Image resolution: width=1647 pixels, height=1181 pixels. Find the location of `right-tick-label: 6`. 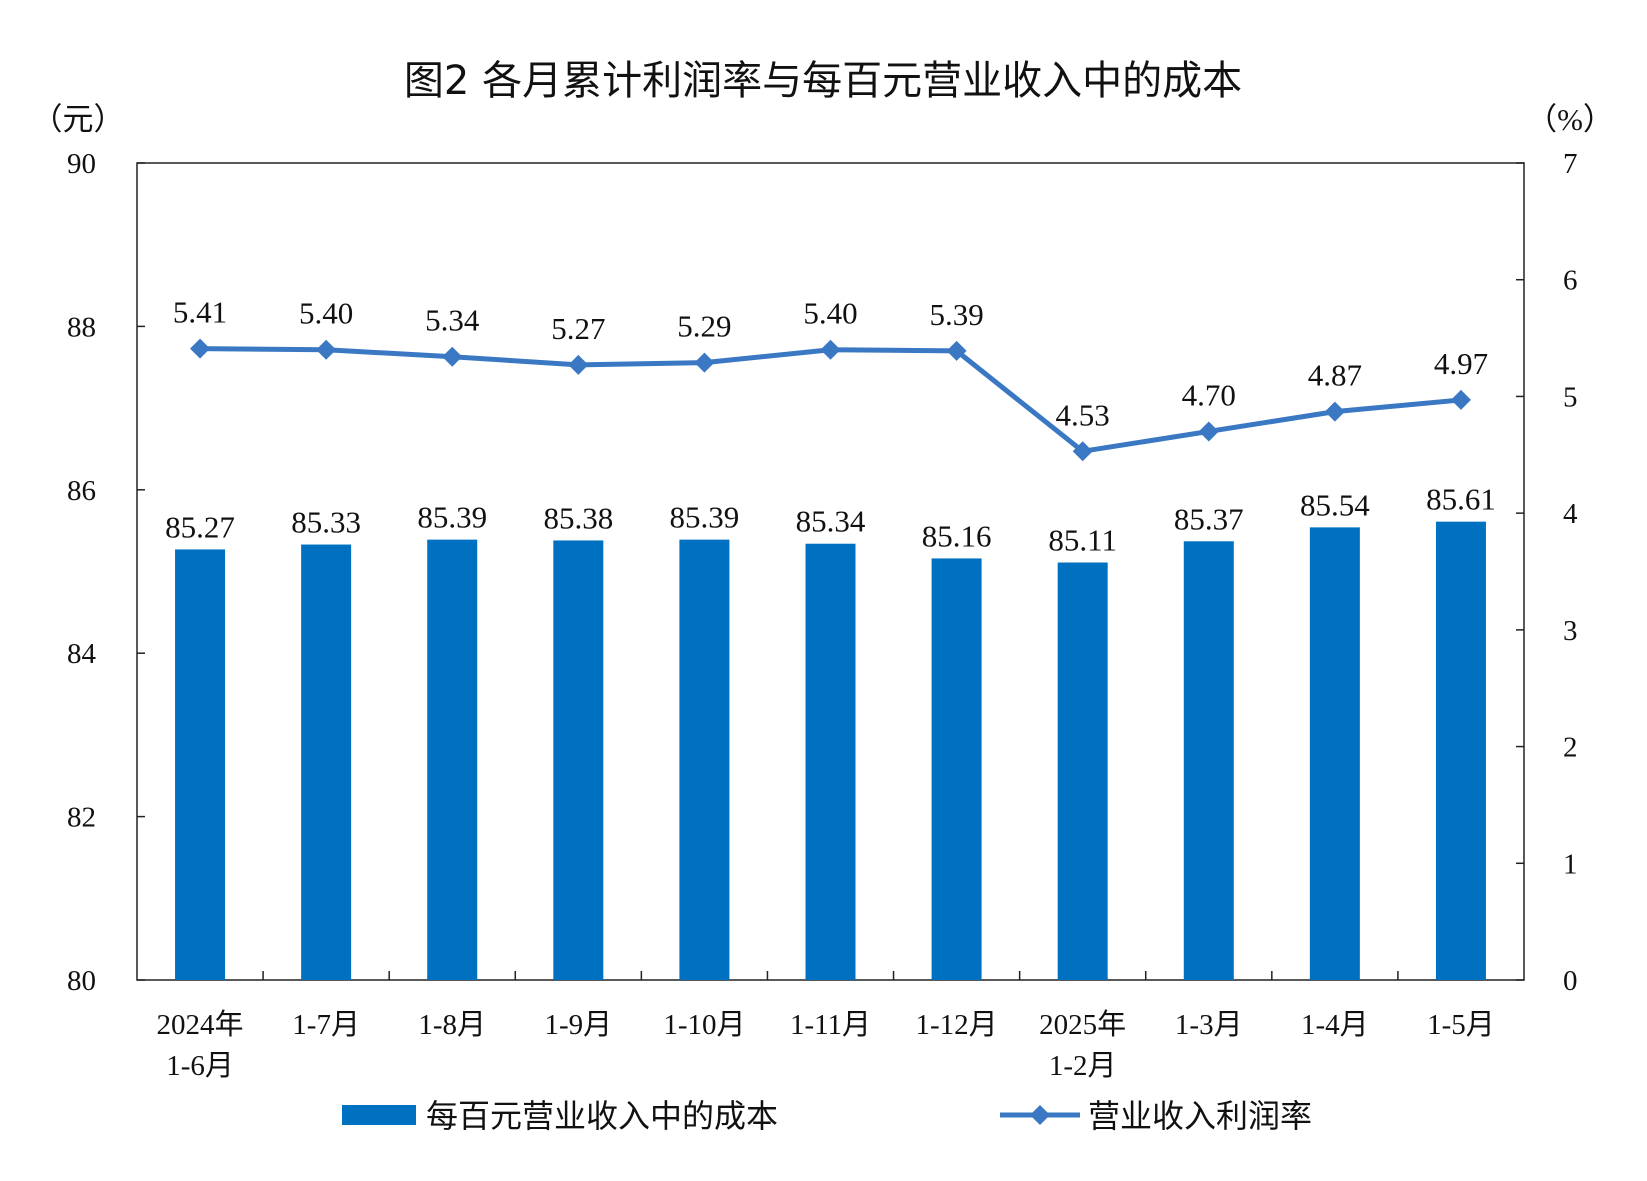

right-tick-label: 6 is located at coordinates (1570, 281).